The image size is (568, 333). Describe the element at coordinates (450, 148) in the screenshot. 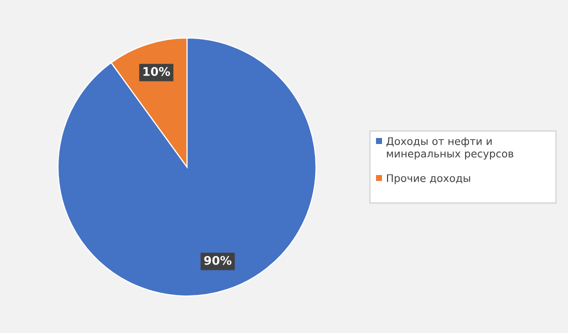

I see `legend-label: Доходы от нефти и минеральных ресурсов` at that location.